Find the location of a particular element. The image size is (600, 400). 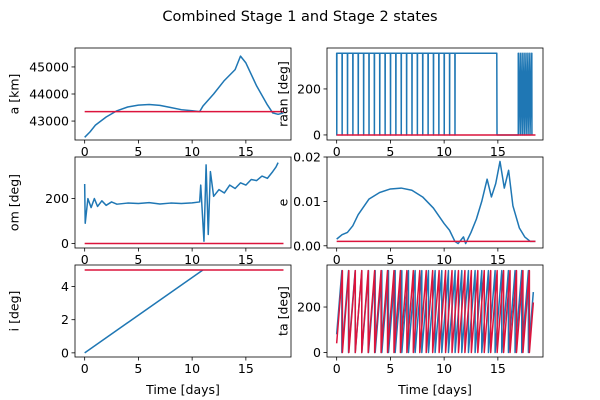

y-tick-label: 0.01 is located at coordinates (307, 201).